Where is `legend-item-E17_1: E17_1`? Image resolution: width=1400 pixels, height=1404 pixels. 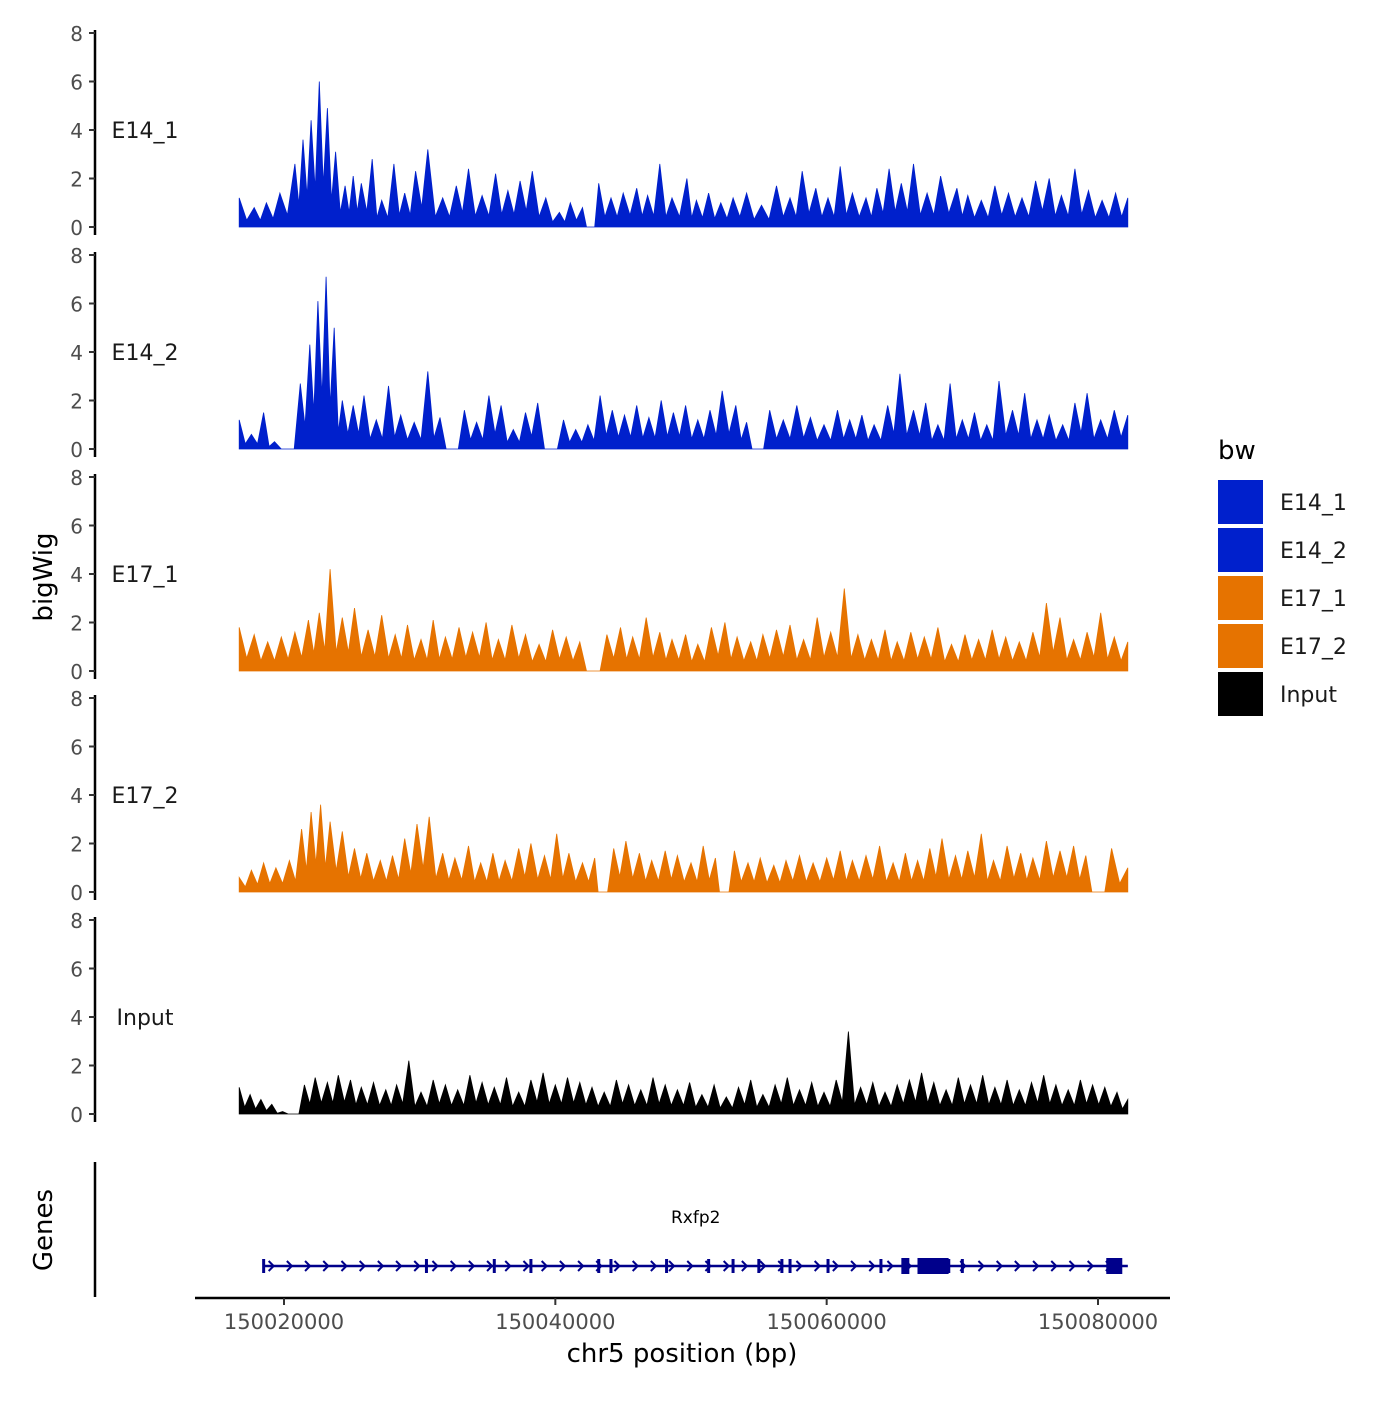
legend-item-E17_1: E17_1 is located at coordinates (1282, 598).